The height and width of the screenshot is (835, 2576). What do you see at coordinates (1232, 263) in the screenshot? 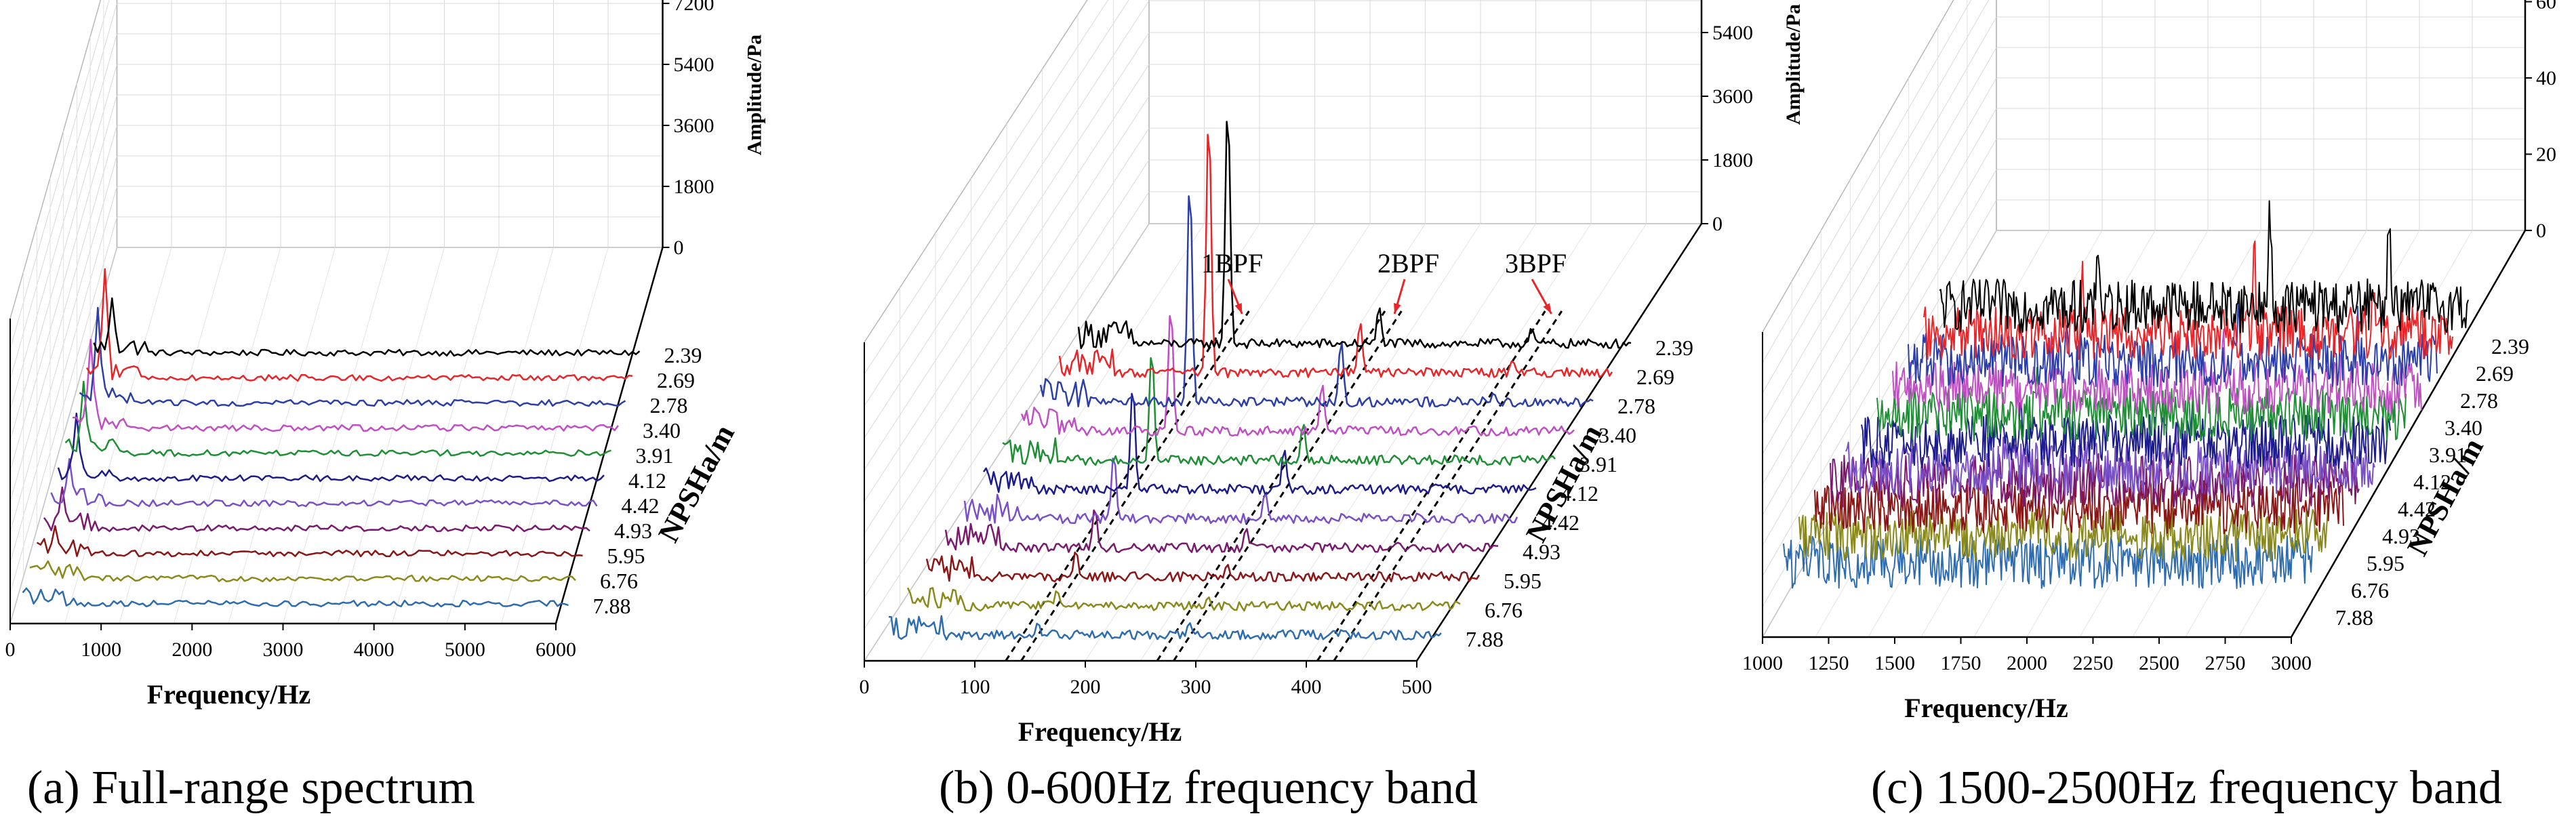
I see `bpf-annotation: 1BPF` at bounding box center [1232, 263].